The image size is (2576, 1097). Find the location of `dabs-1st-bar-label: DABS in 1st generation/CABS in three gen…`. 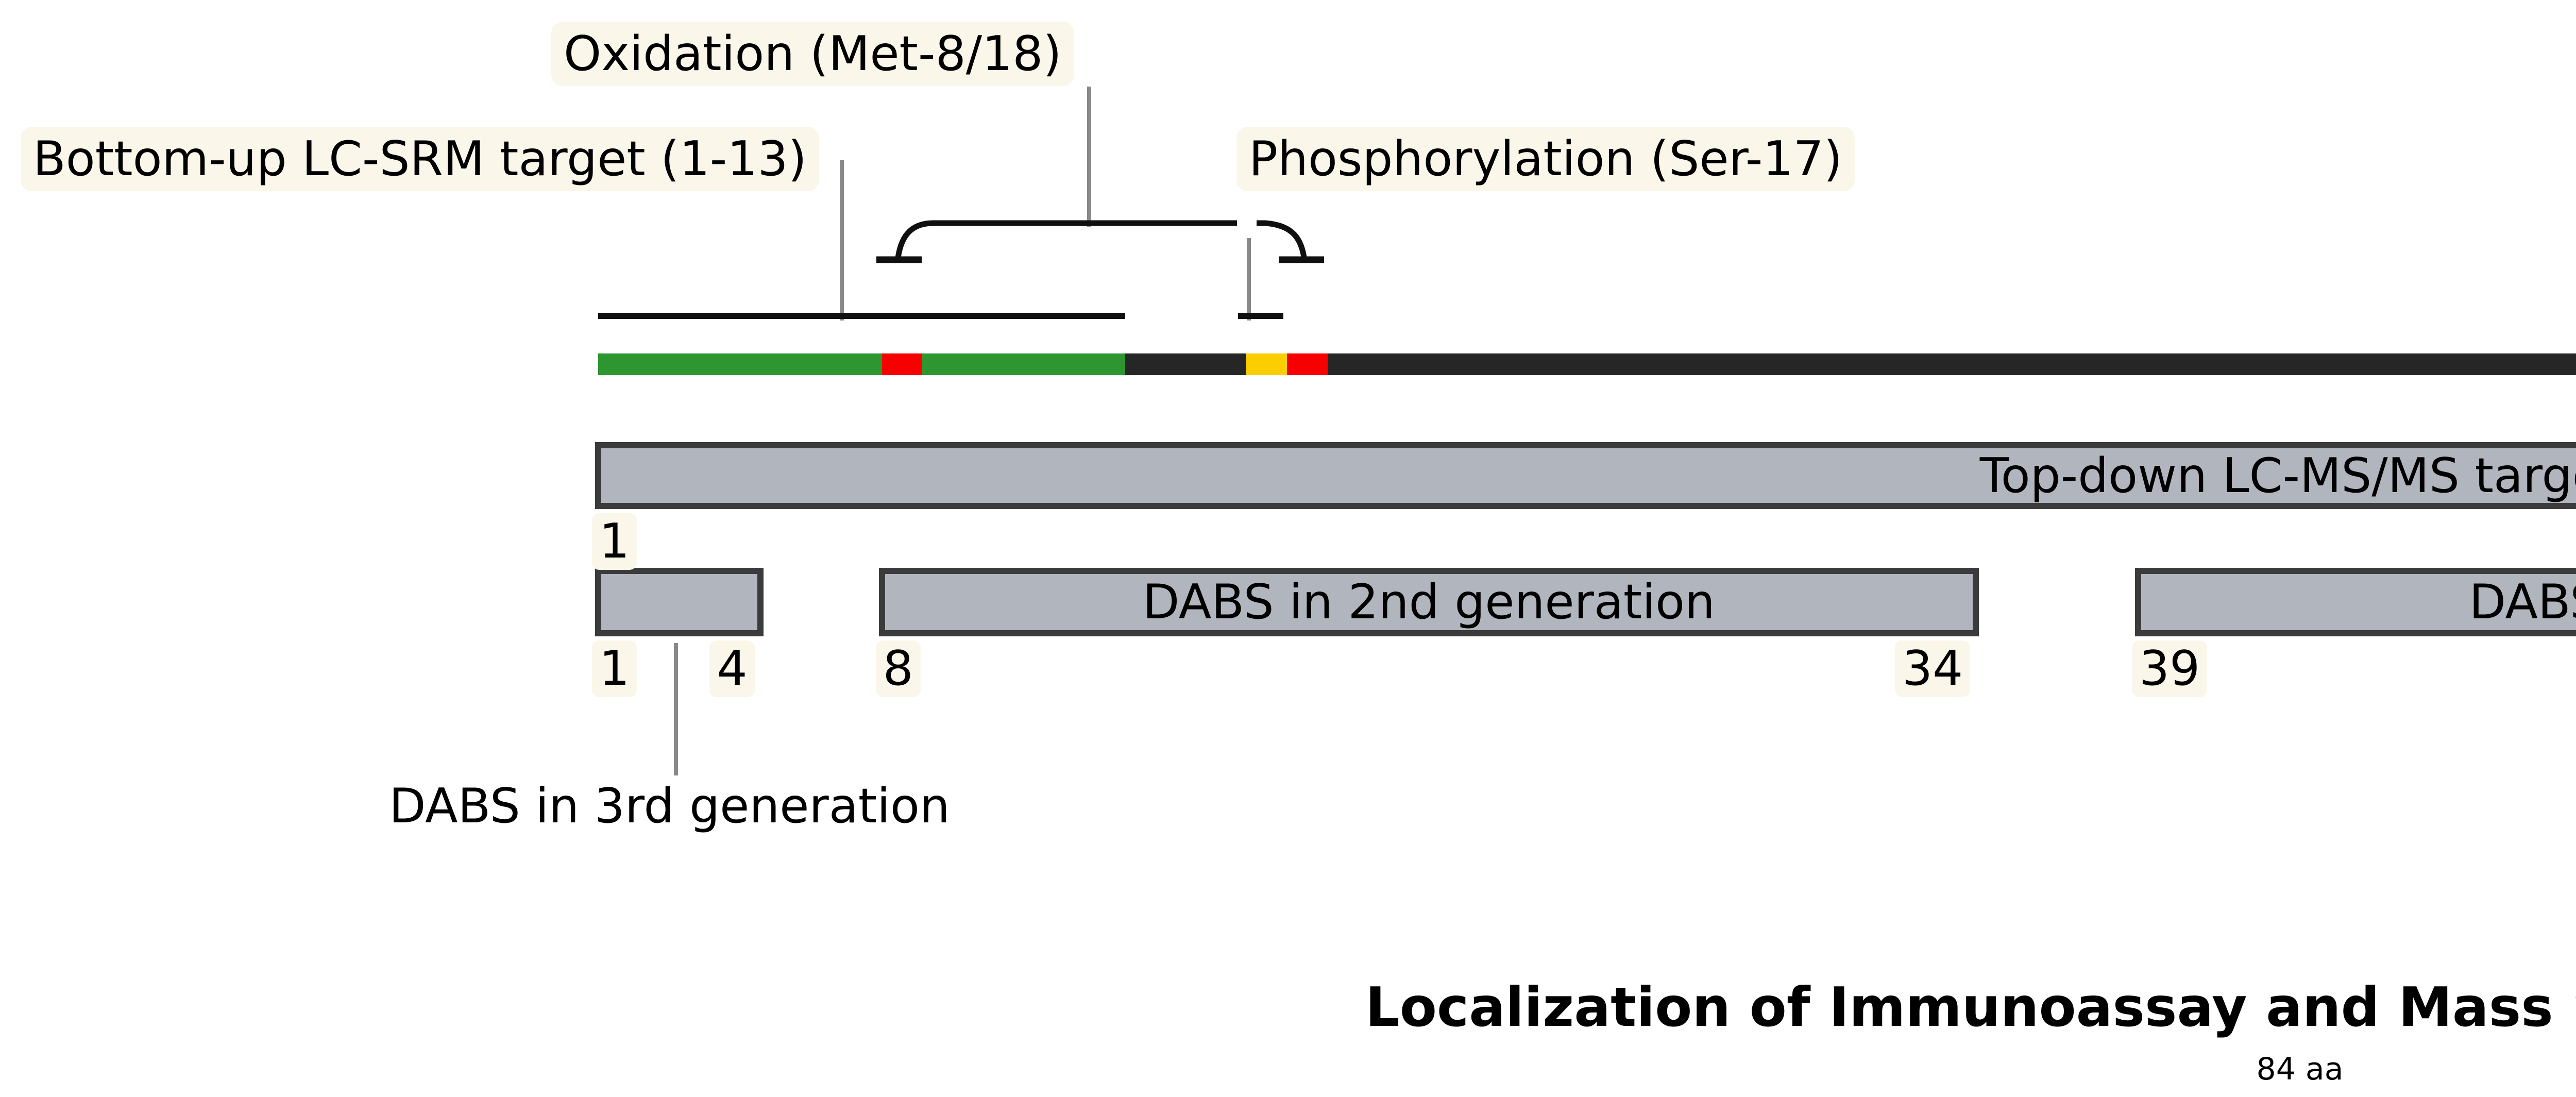

dabs-1st-bar-label: DABS in 1st generation/CABS in three gen… is located at coordinates (2522, 602).